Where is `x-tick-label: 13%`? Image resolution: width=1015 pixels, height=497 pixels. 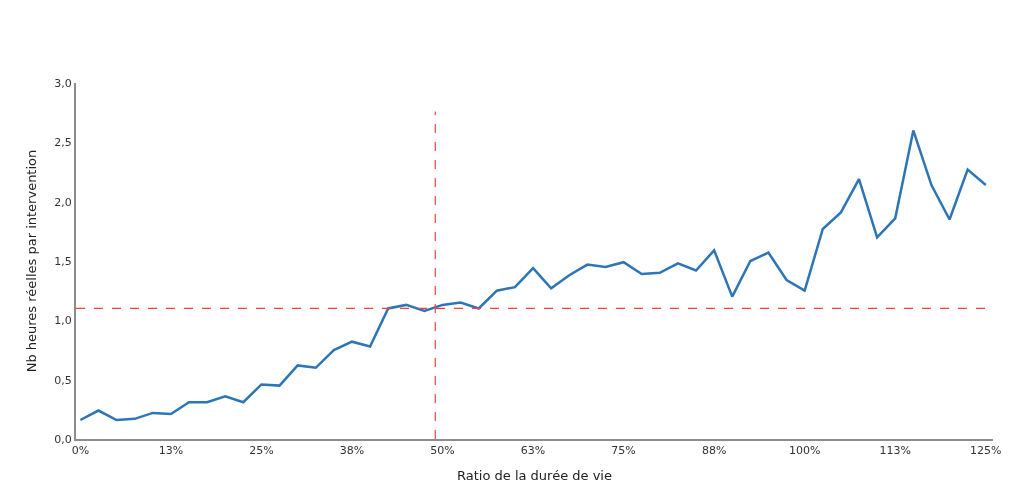 x-tick-label: 13% is located at coordinates (171, 451).